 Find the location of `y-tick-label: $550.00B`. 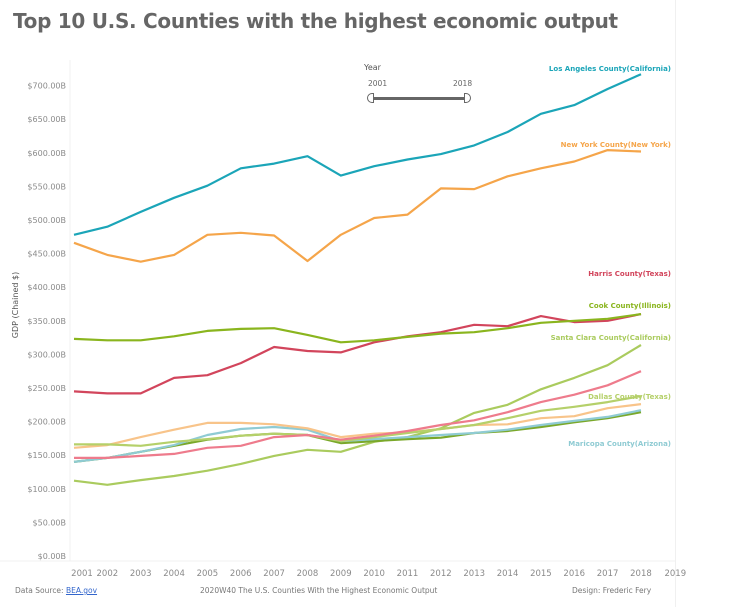

y-tick-label: $550.00B is located at coordinates (46, 186).